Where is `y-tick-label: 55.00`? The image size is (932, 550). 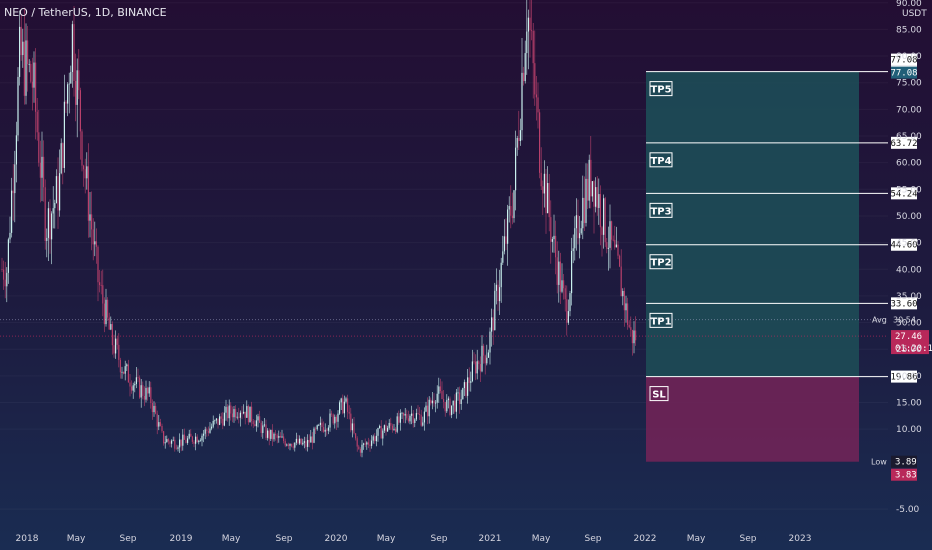 y-tick-label: 55.00 is located at coordinates (909, 190).